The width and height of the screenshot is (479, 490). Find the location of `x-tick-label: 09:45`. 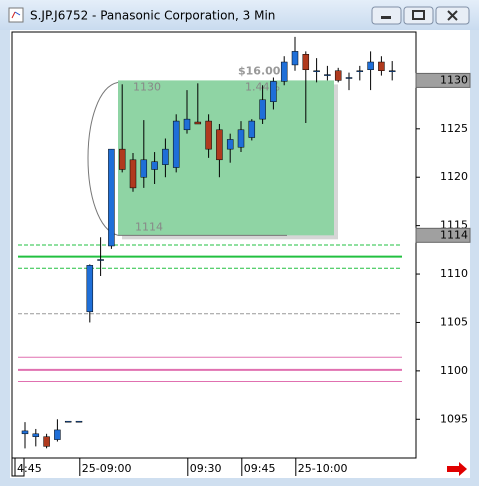

x-tick-label: 09:45 is located at coordinates (260, 468).